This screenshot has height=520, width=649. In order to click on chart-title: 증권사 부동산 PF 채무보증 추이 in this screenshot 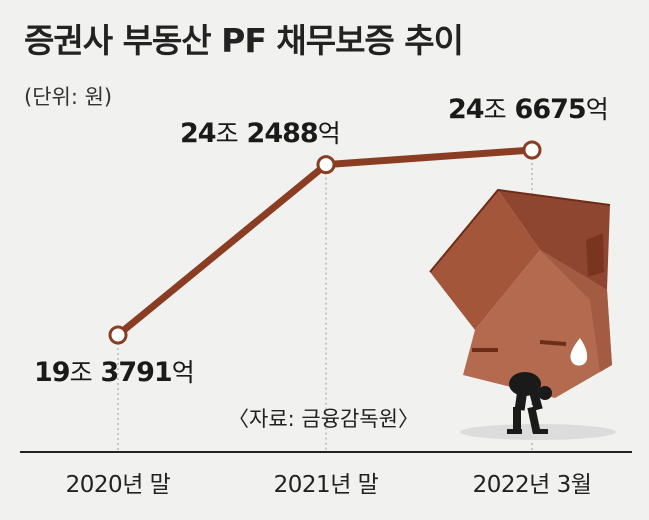, I will do `click(243, 40)`.